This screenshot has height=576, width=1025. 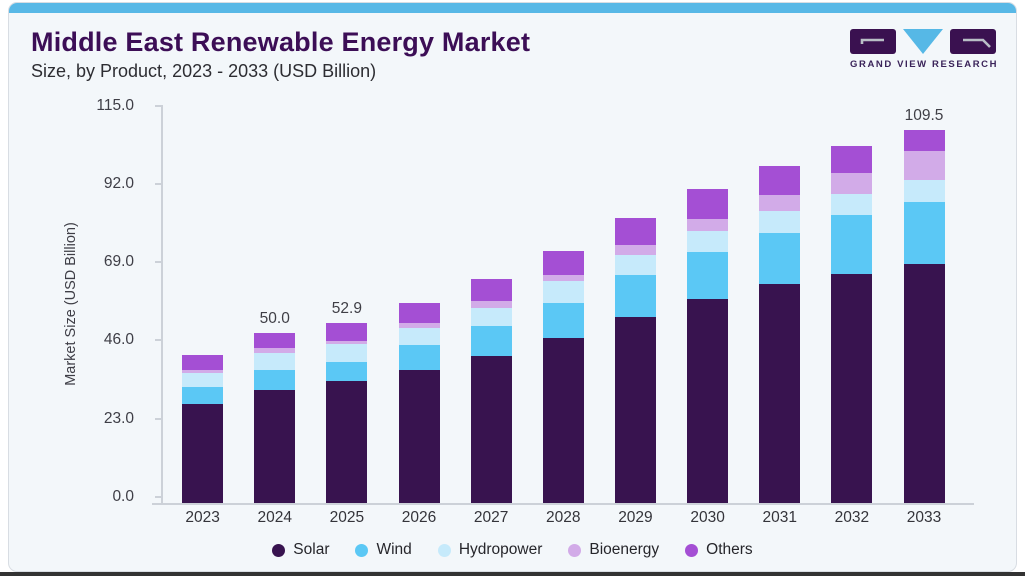 I want to click on bar-2030, so click(x=708, y=346).